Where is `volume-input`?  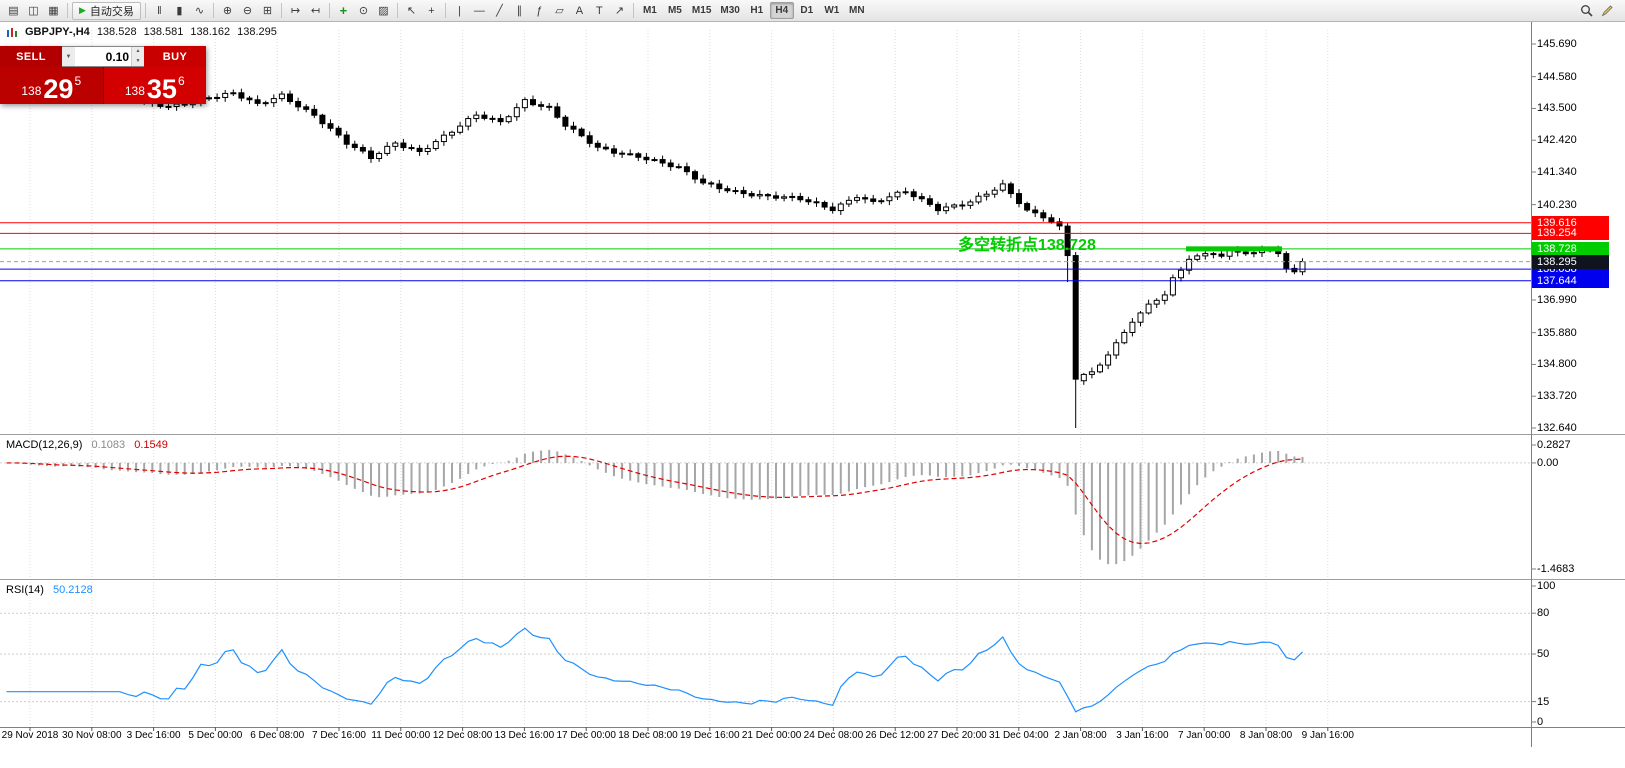 volume-input is located at coordinates (103, 56).